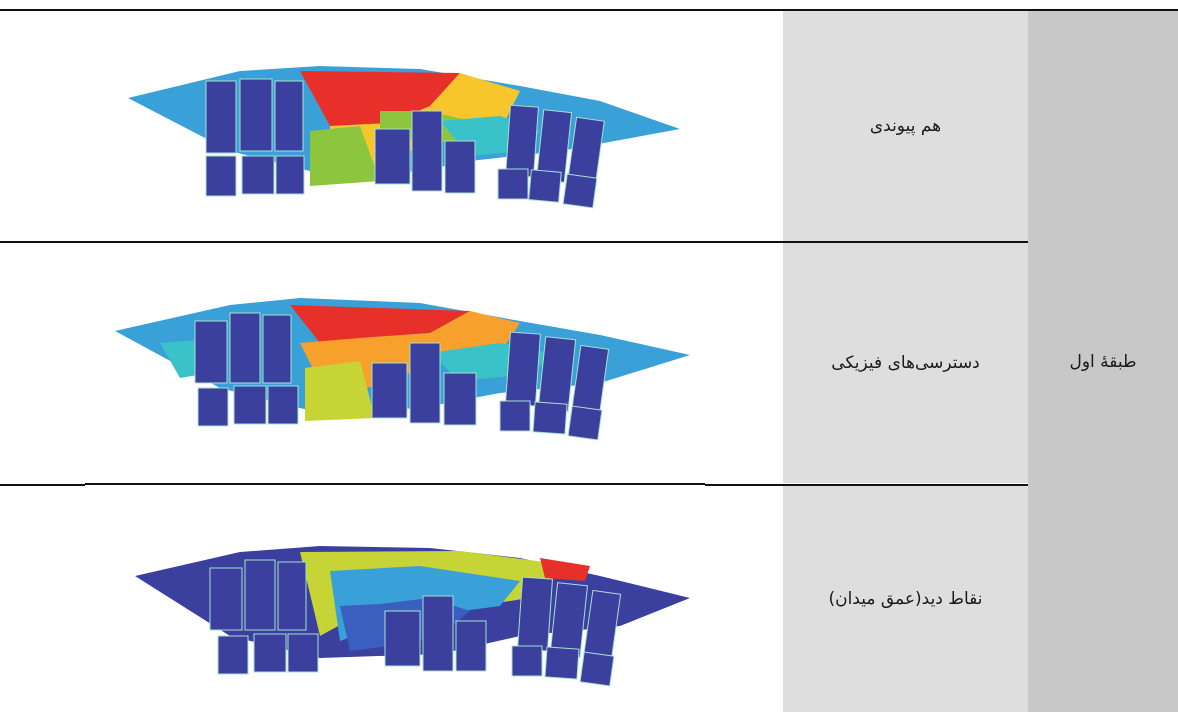 Image resolution: width=1178 pixels, height=712 pixels. I want to click on row-3-label: نقاط دید(عمق میدان), so click(905, 599).